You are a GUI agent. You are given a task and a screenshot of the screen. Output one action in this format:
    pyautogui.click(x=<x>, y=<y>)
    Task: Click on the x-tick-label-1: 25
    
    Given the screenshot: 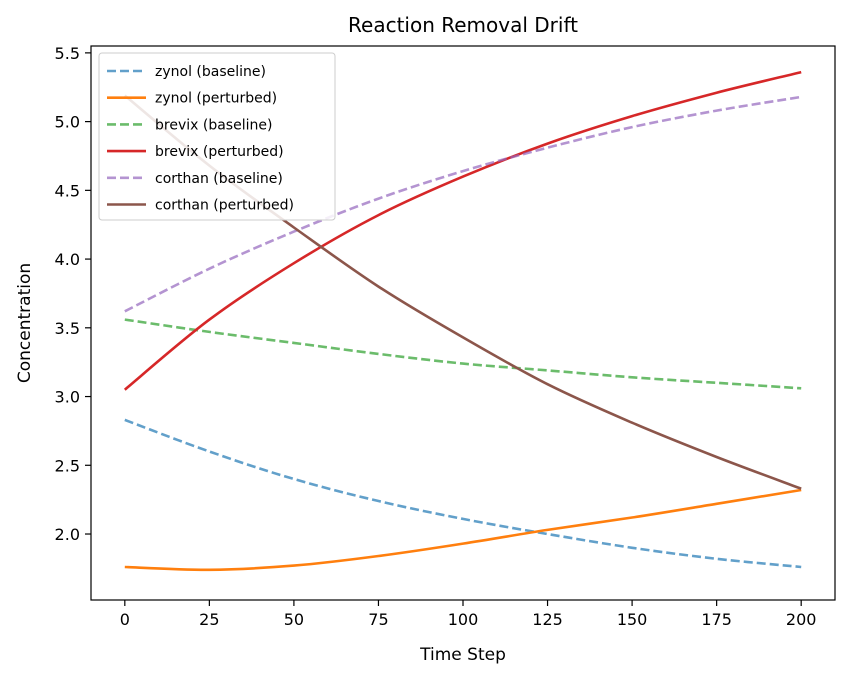 What is the action you would take?
    pyautogui.click(x=209, y=619)
    